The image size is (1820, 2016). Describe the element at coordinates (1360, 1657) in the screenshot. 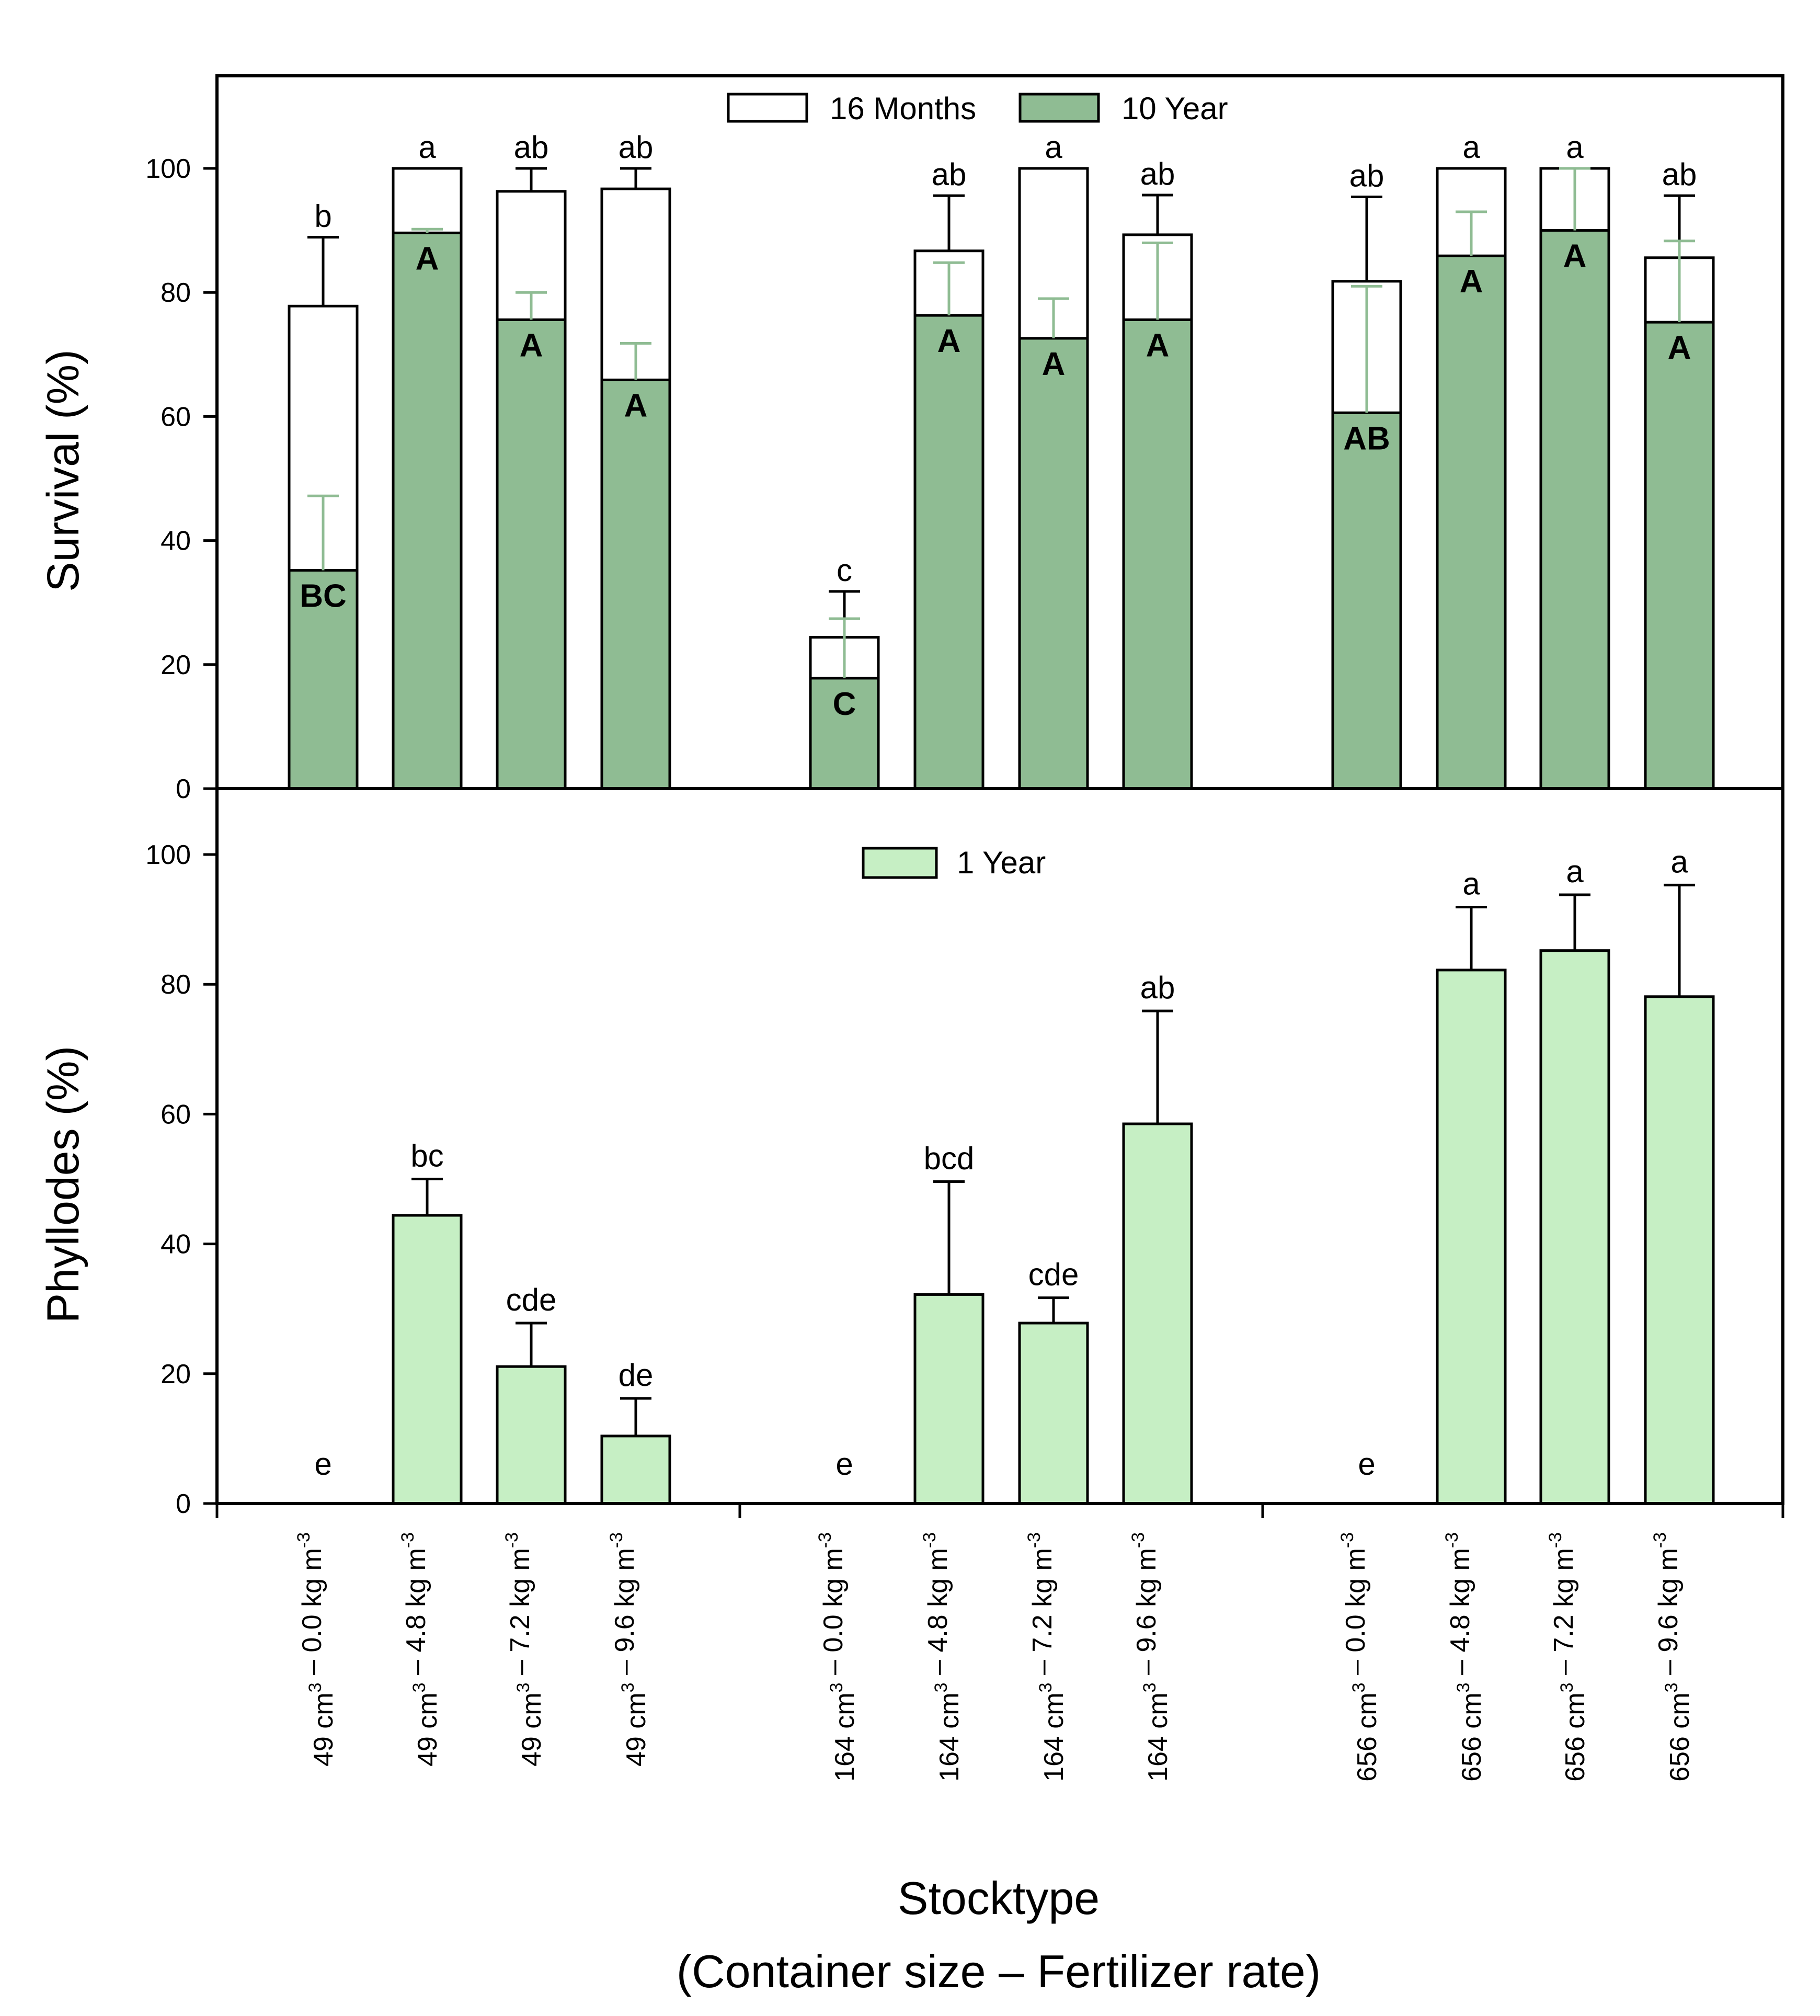

I see `x-tick-label: 656 cm3 – 0.0 kg m-3` at that location.